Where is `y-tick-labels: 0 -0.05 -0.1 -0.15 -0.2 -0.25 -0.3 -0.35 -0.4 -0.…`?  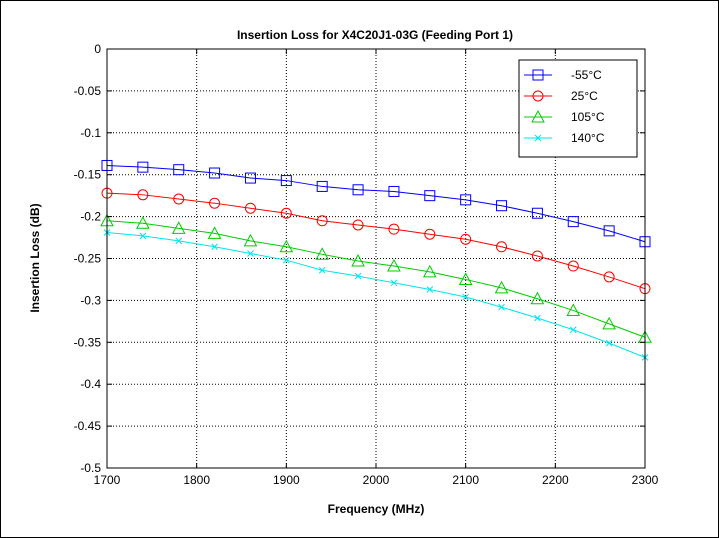 y-tick-labels: 0 -0.05 -0.1 -0.15 -0.2 -0.25 -0.3 -0.35 -0.4 -0.… is located at coordinates (88, 258).